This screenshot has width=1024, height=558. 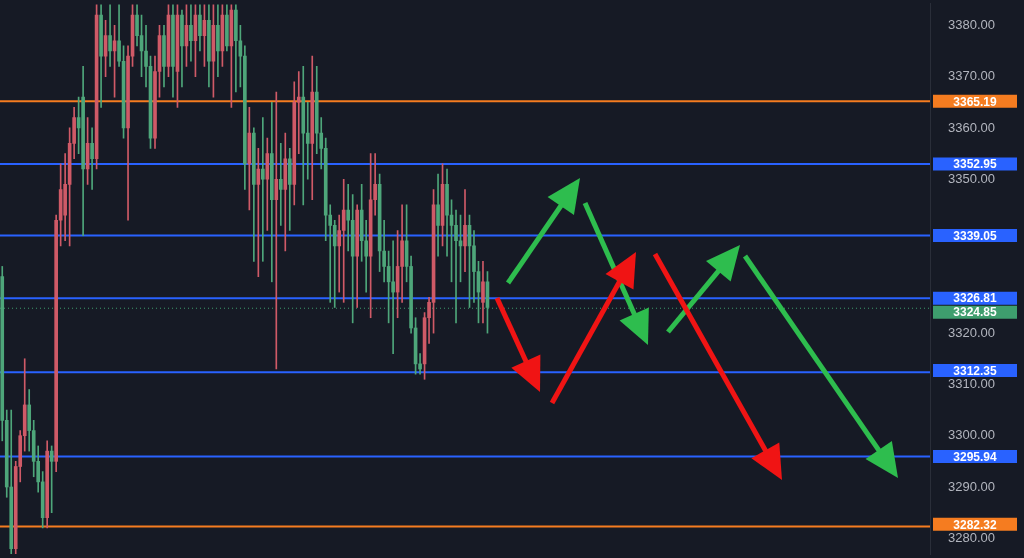 I want to click on ref-line-label: 3282.32, so click(x=975, y=524).